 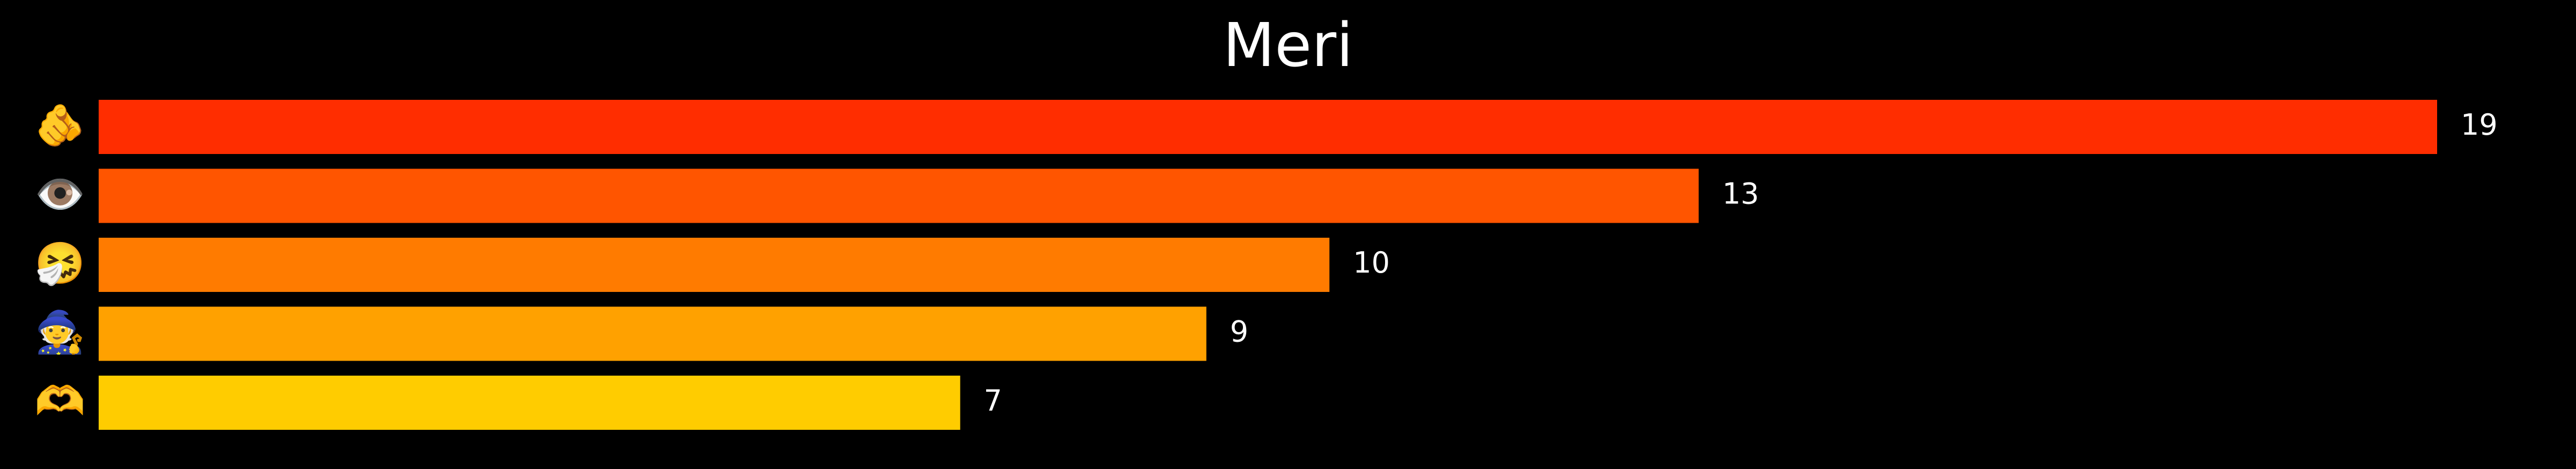 I want to click on category-icon: 🤧, so click(x=60, y=263).